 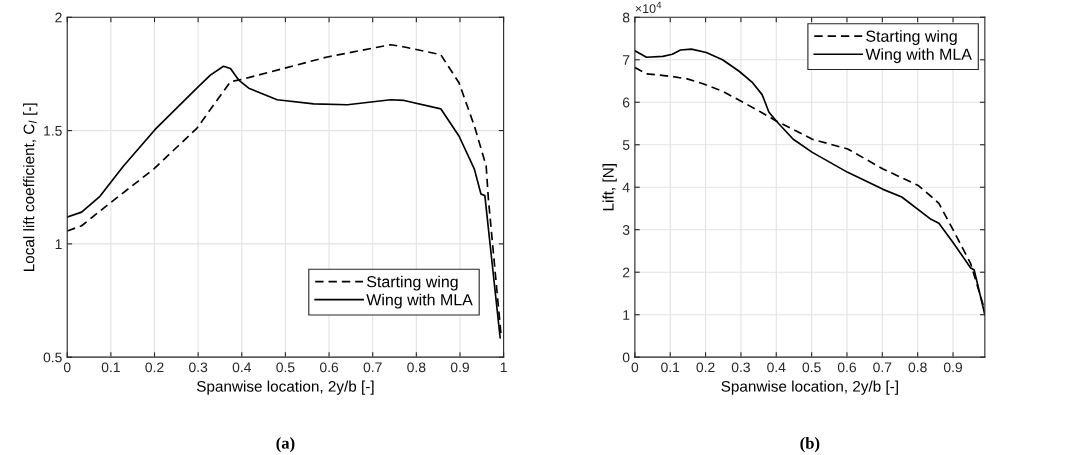 What do you see at coordinates (626, 145) in the screenshot?
I see `y-tick-label: 5` at bounding box center [626, 145].